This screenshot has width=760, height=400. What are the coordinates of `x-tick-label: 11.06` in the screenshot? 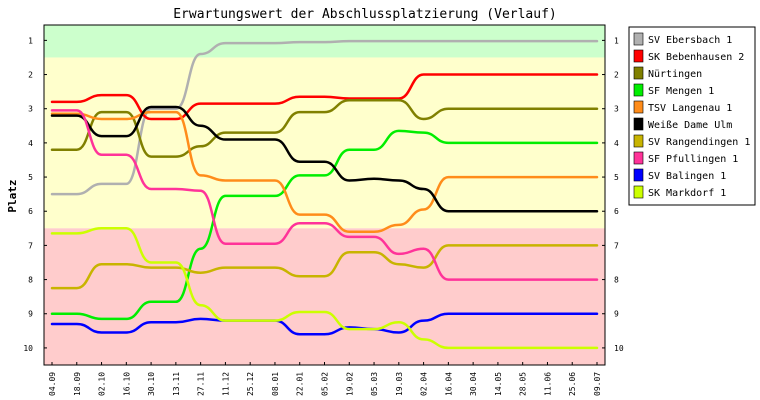 It's located at (547, 384).